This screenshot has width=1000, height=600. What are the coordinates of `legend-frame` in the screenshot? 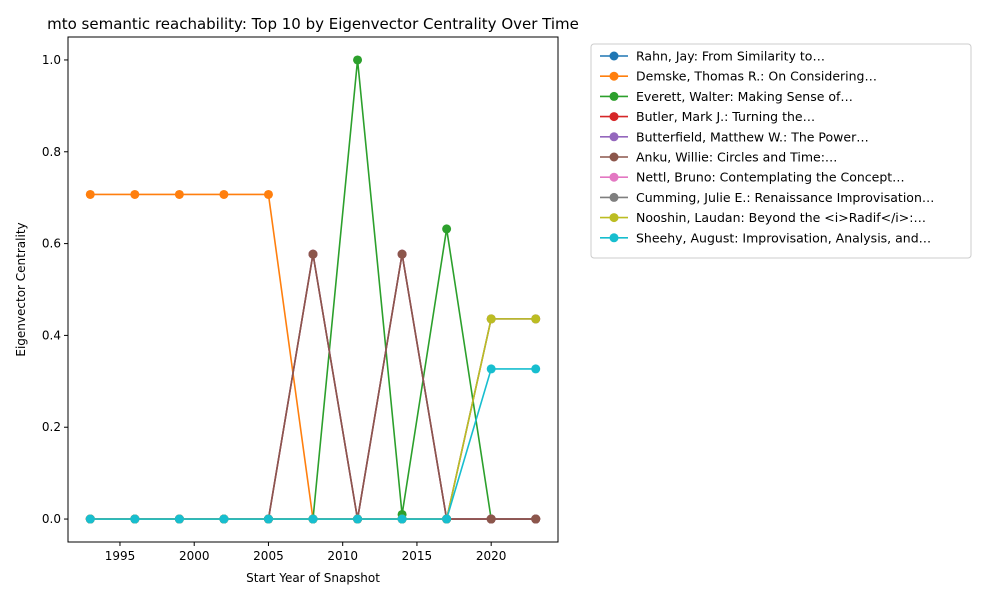 It's located at (781, 151).